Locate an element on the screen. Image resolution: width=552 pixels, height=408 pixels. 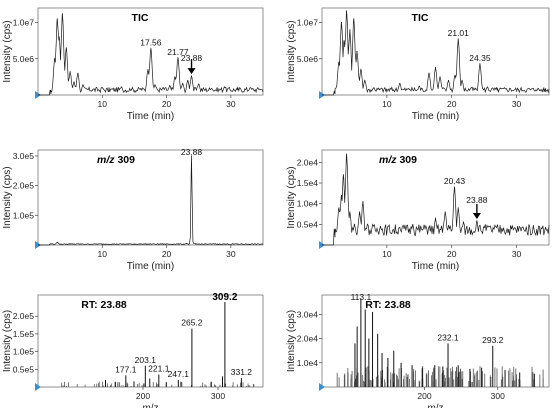
peak-label: 20.43 is located at coordinates (455, 181).